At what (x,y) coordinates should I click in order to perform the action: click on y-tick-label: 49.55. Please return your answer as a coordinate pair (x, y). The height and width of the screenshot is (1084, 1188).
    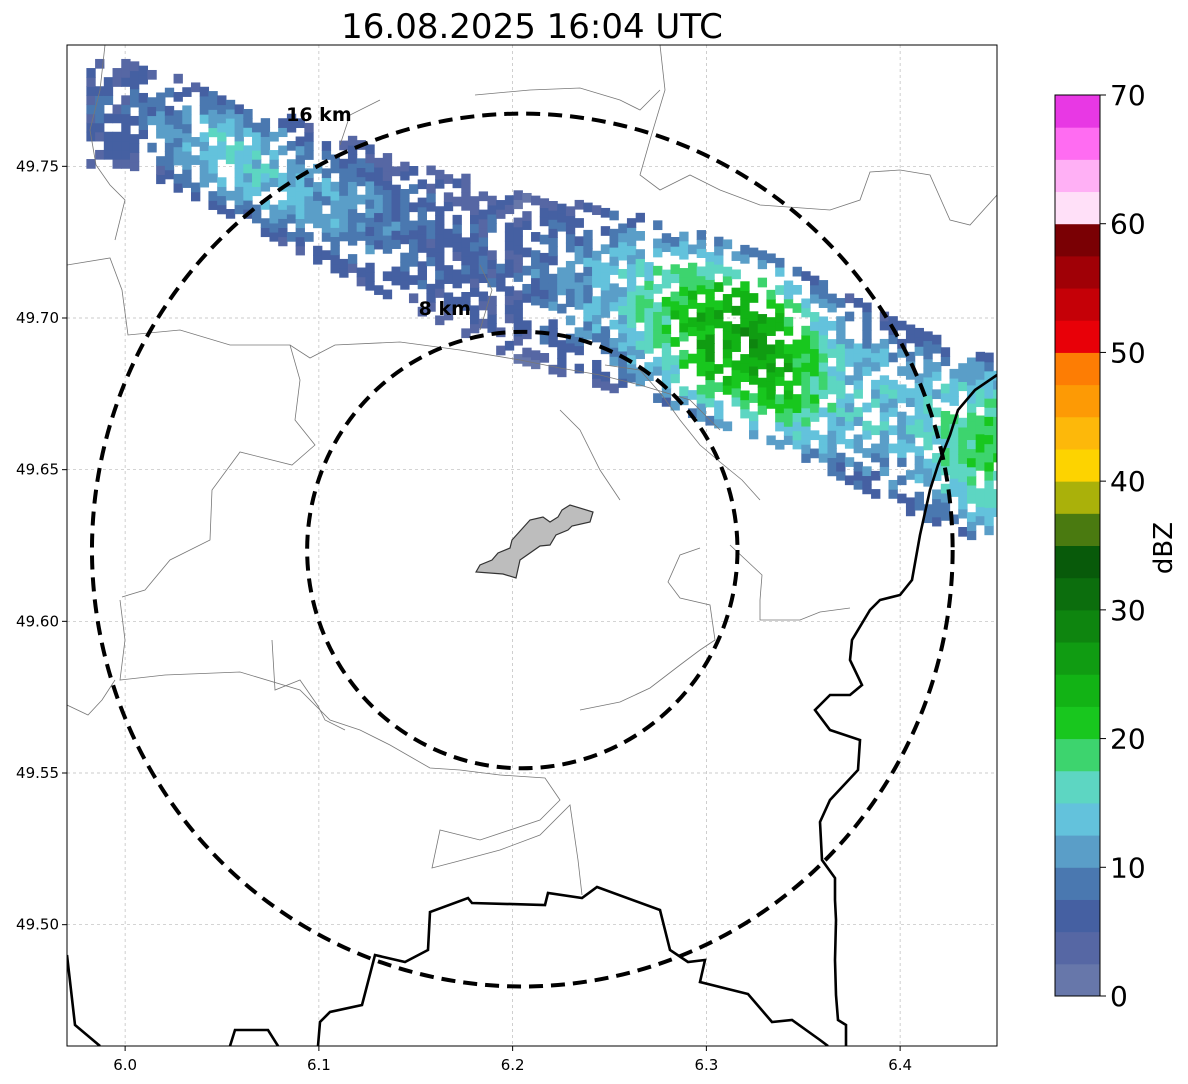
    Looking at the image, I should click on (37, 773).